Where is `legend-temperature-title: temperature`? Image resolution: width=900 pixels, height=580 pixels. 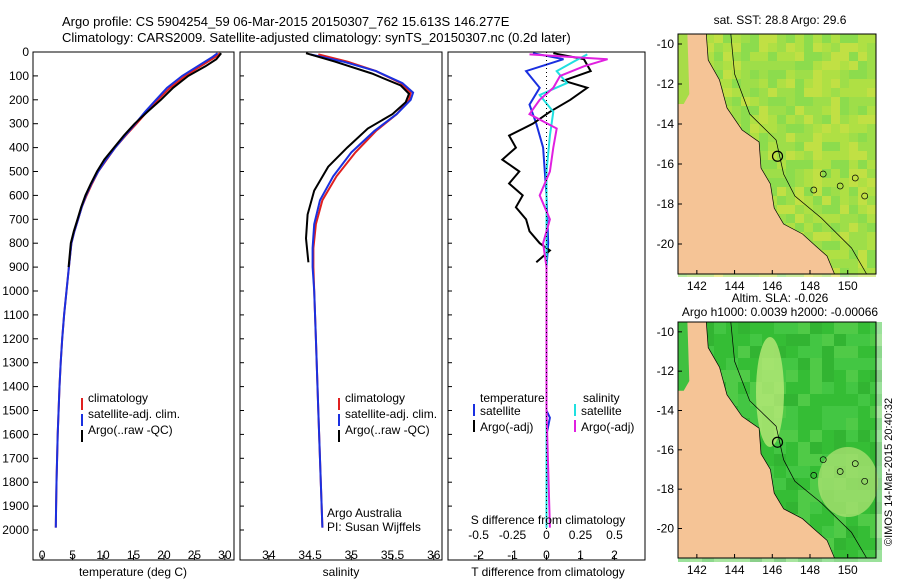
legend-temperature-title: temperature is located at coordinates (512, 398).